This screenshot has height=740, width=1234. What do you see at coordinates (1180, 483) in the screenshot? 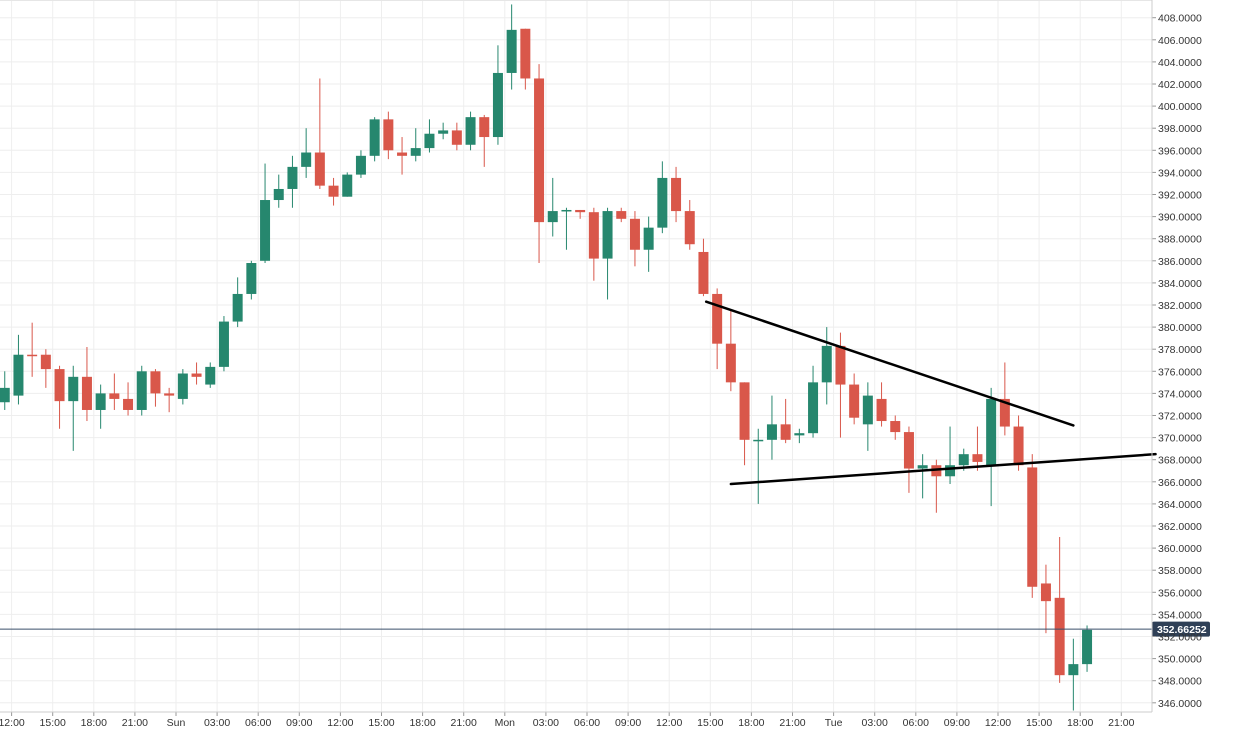
I see `y-tick-label: 366.0000` at bounding box center [1180, 483].